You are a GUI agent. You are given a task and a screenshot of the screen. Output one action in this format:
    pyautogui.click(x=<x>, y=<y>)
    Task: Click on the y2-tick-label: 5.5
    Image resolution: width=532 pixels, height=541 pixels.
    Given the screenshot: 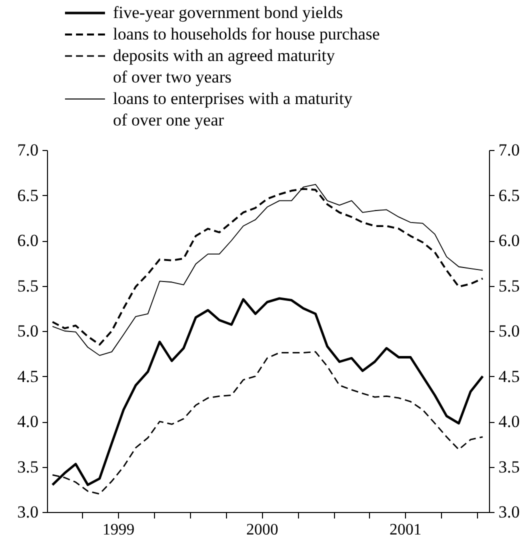 What is the action you would take?
    pyautogui.click(x=509, y=286)
    